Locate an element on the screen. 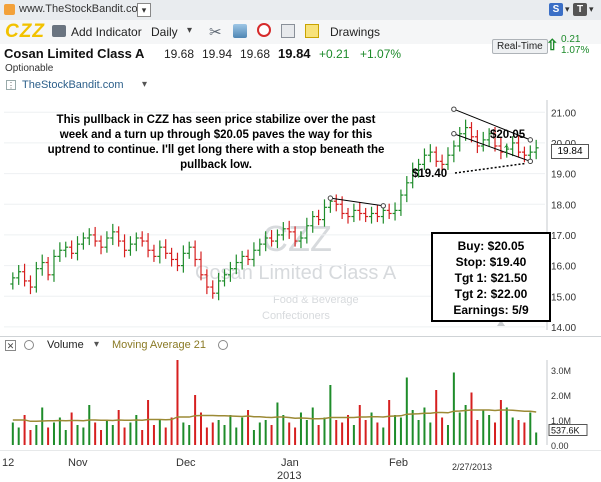 Image resolution: width=601 pixels, height=482 pixels. t-dropdown-icon: ▾ is located at coordinates (591, 9).